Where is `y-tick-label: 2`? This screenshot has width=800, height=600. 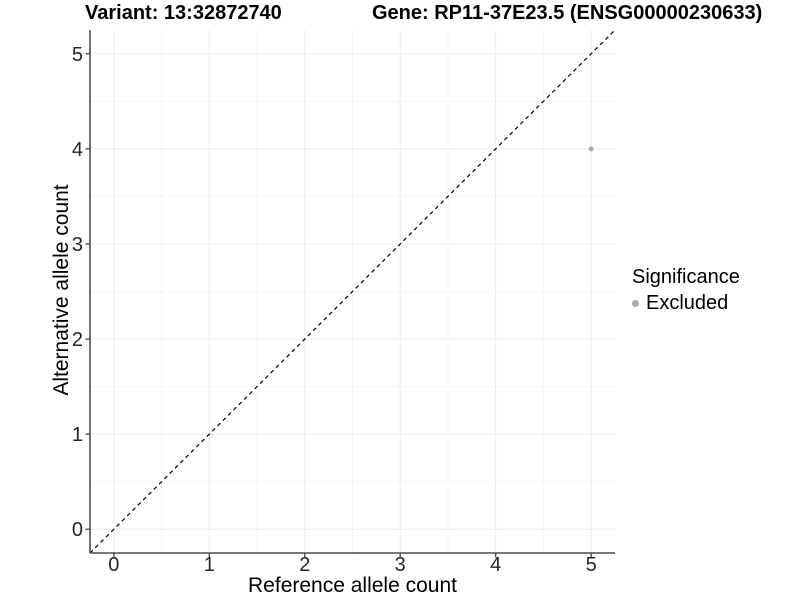 y-tick-label: 2 is located at coordinates (77, 340).